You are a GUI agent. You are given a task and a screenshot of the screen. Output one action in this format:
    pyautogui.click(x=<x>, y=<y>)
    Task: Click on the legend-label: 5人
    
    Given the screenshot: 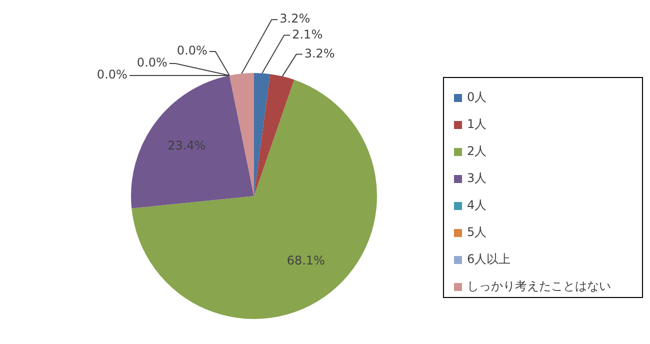 What is the action you would take?
    pyautogui.click(x=477, y=232)
    